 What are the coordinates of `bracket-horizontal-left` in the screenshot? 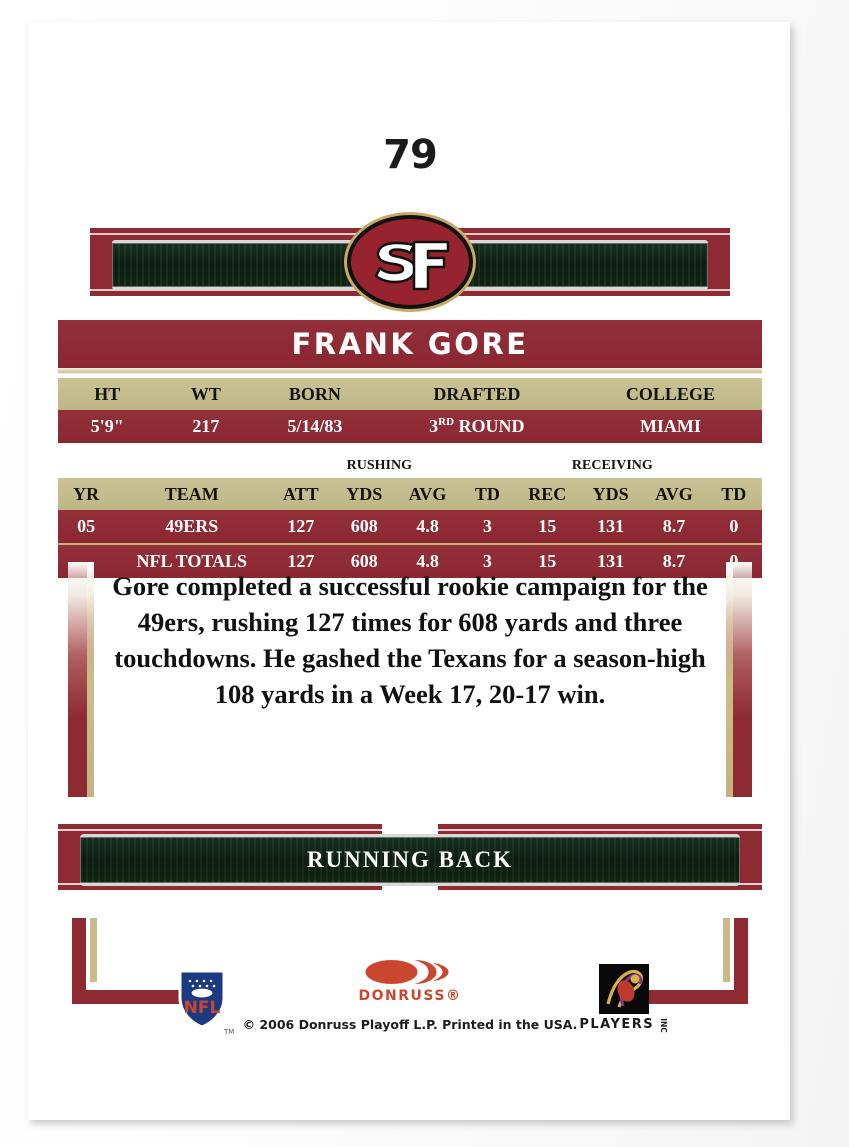 It's located at (128, 997).